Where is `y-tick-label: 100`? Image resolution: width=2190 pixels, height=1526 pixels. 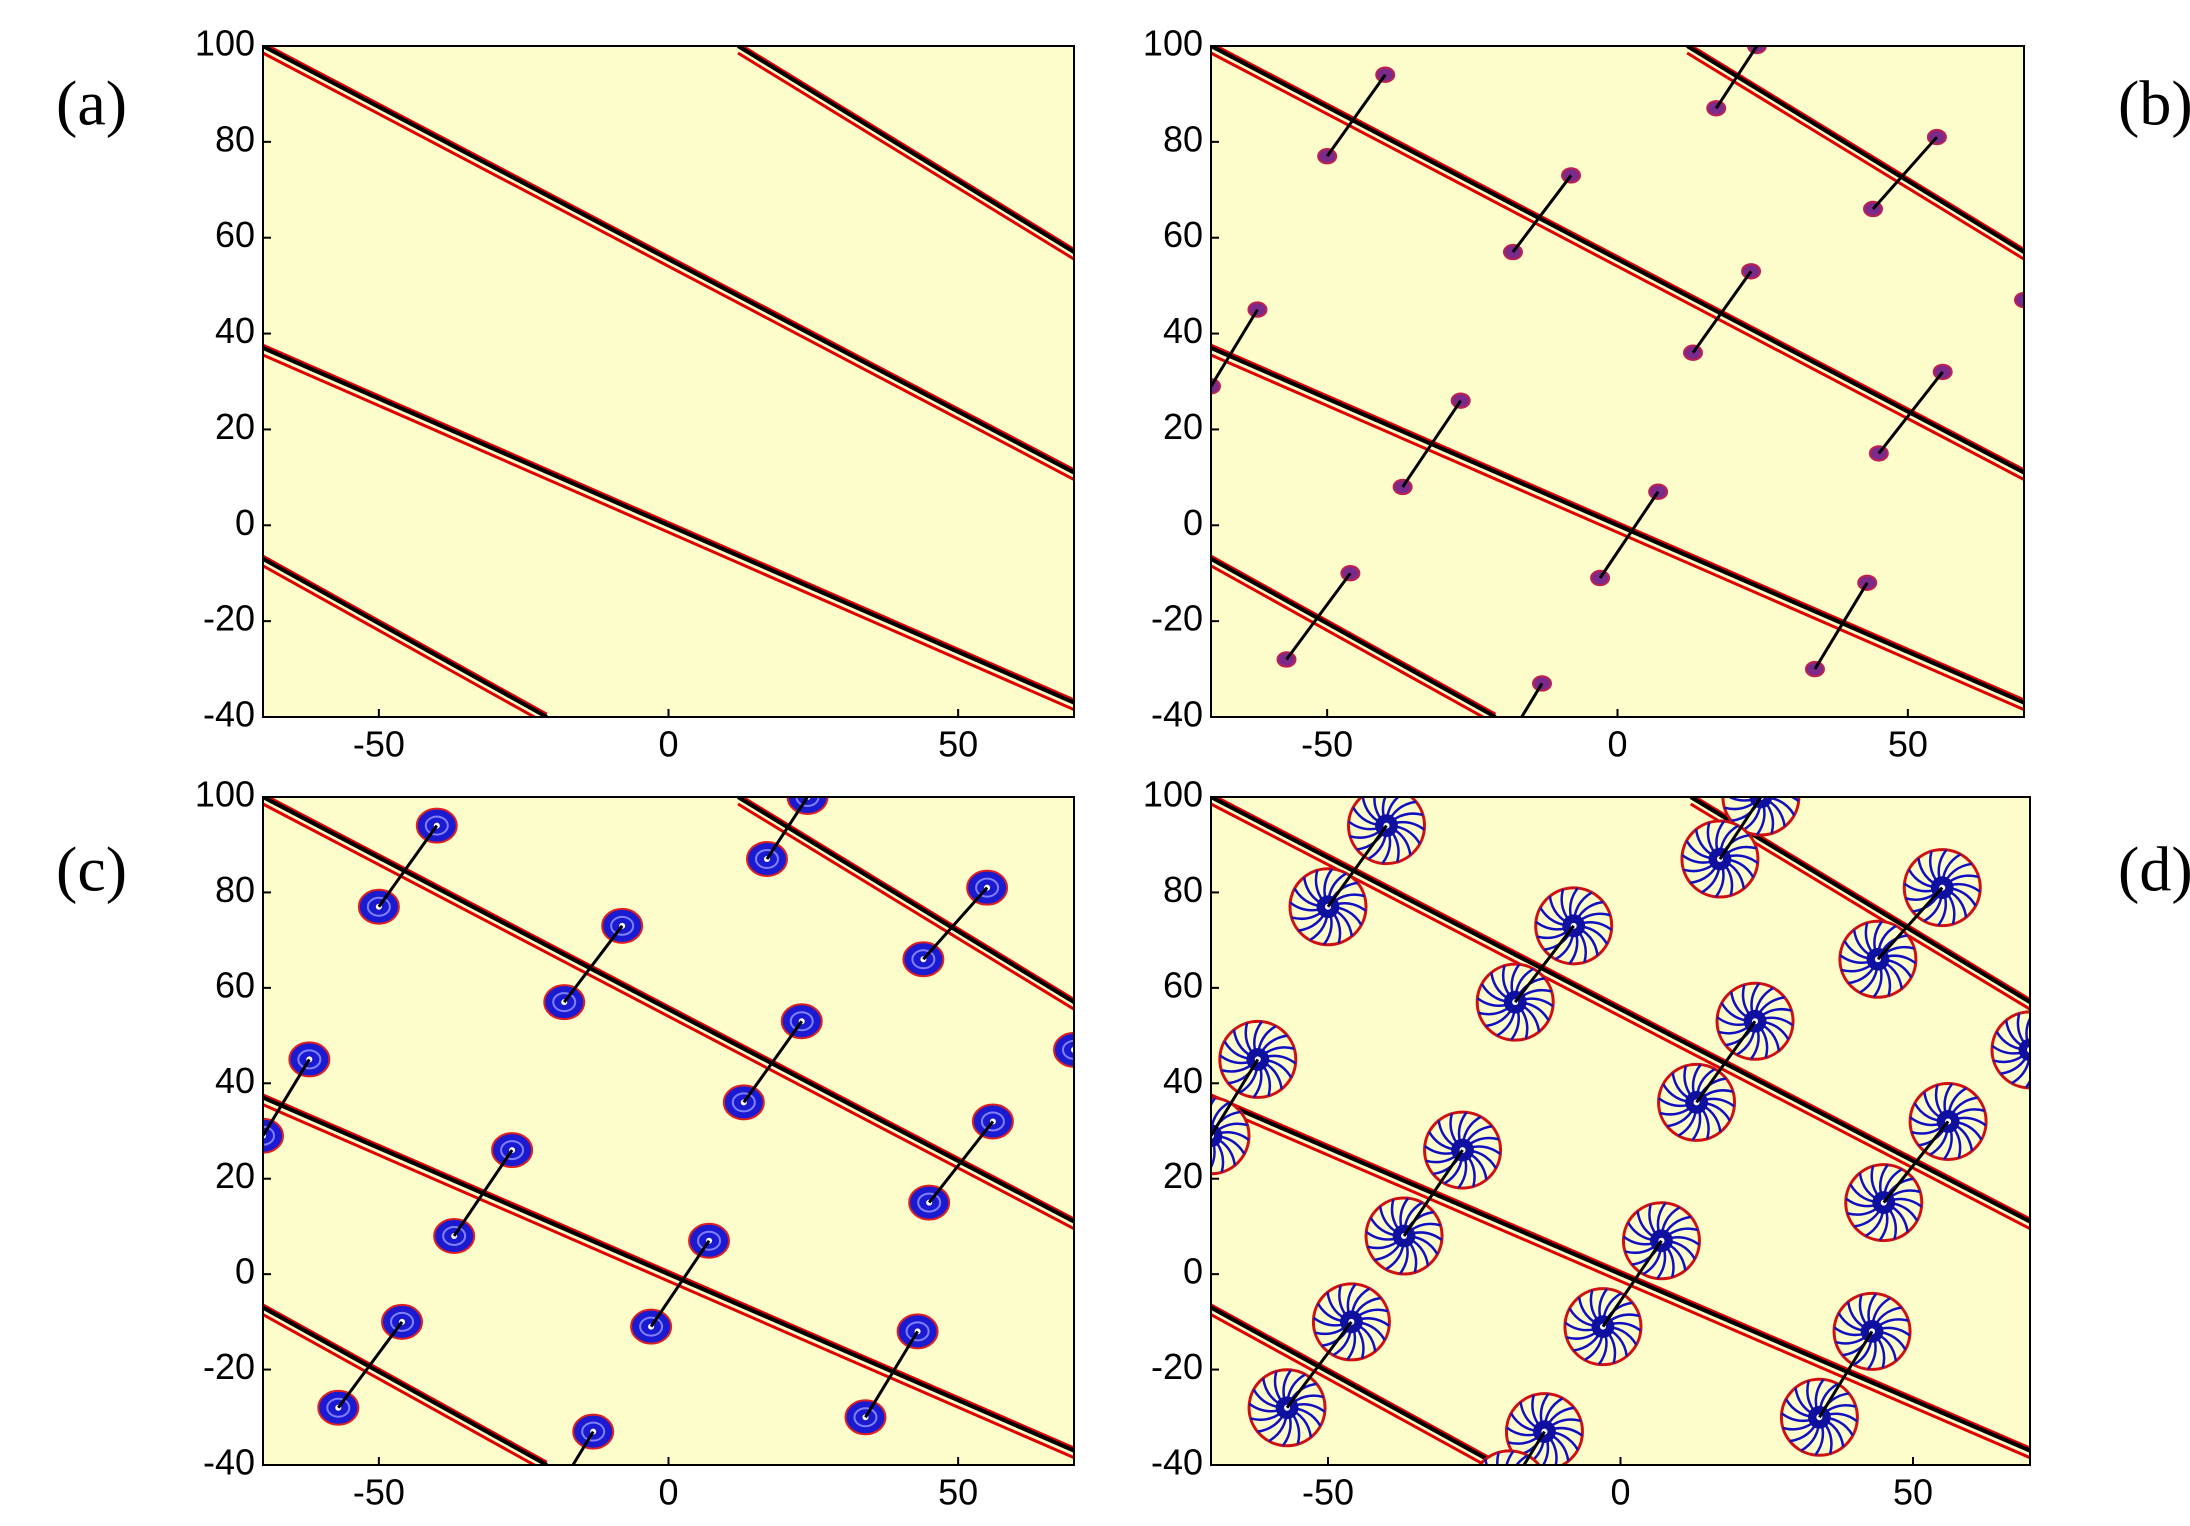 y-tick-label: 100 is located at coordinates (225, 794).